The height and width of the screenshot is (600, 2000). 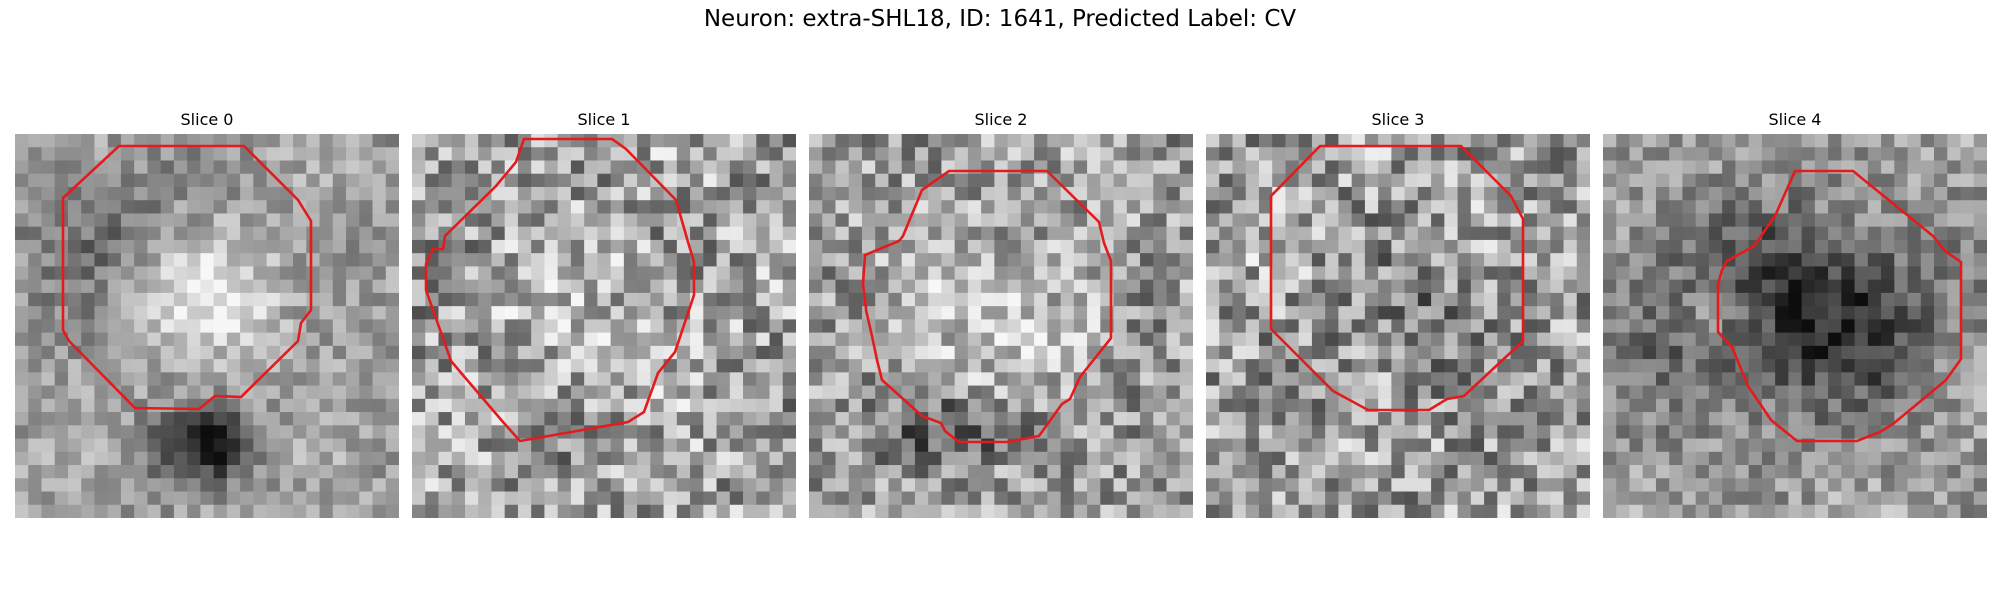 I want to click on slice-title-0: Slice 0, so click(x=207, y=119).